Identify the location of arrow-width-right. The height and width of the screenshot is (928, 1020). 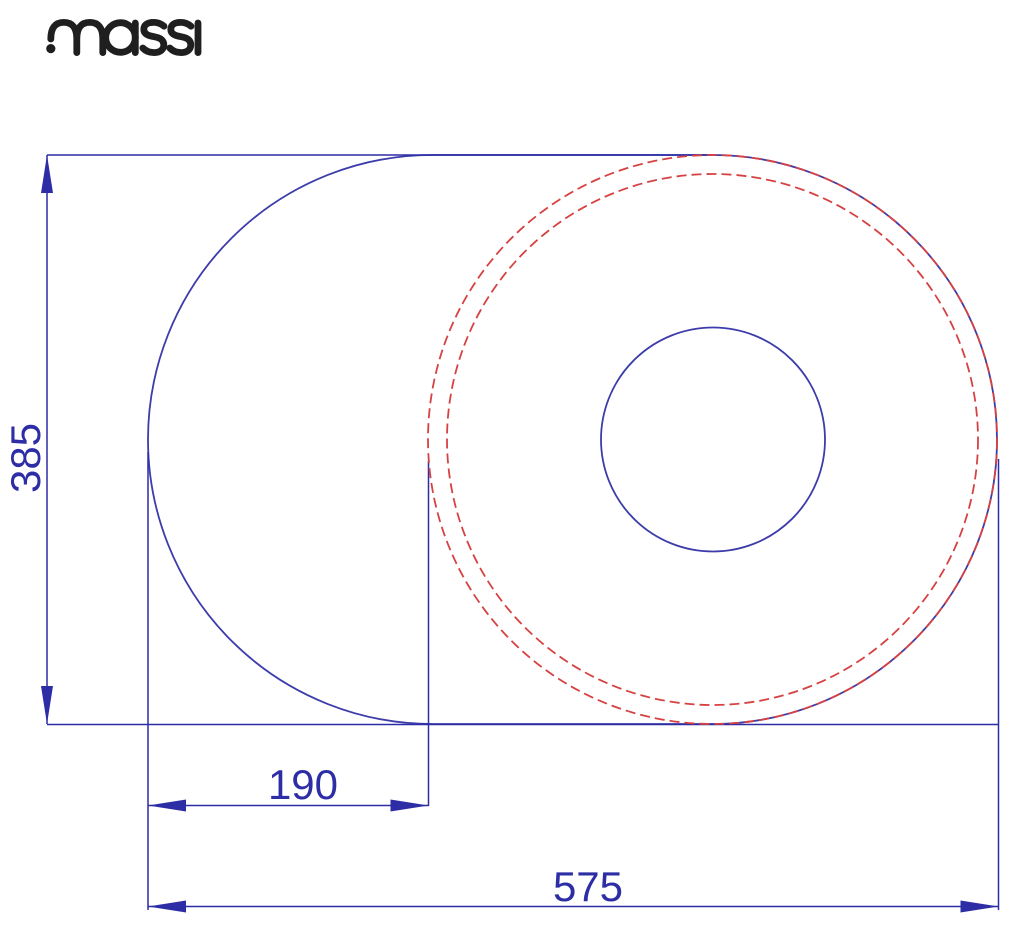
(979, 906).